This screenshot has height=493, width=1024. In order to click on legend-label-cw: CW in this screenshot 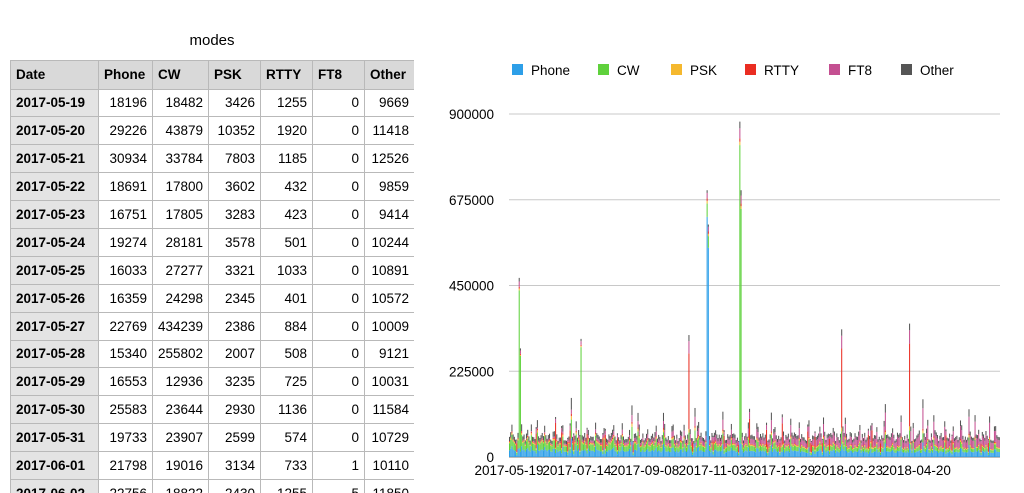, I will do `click(628, 70)`.